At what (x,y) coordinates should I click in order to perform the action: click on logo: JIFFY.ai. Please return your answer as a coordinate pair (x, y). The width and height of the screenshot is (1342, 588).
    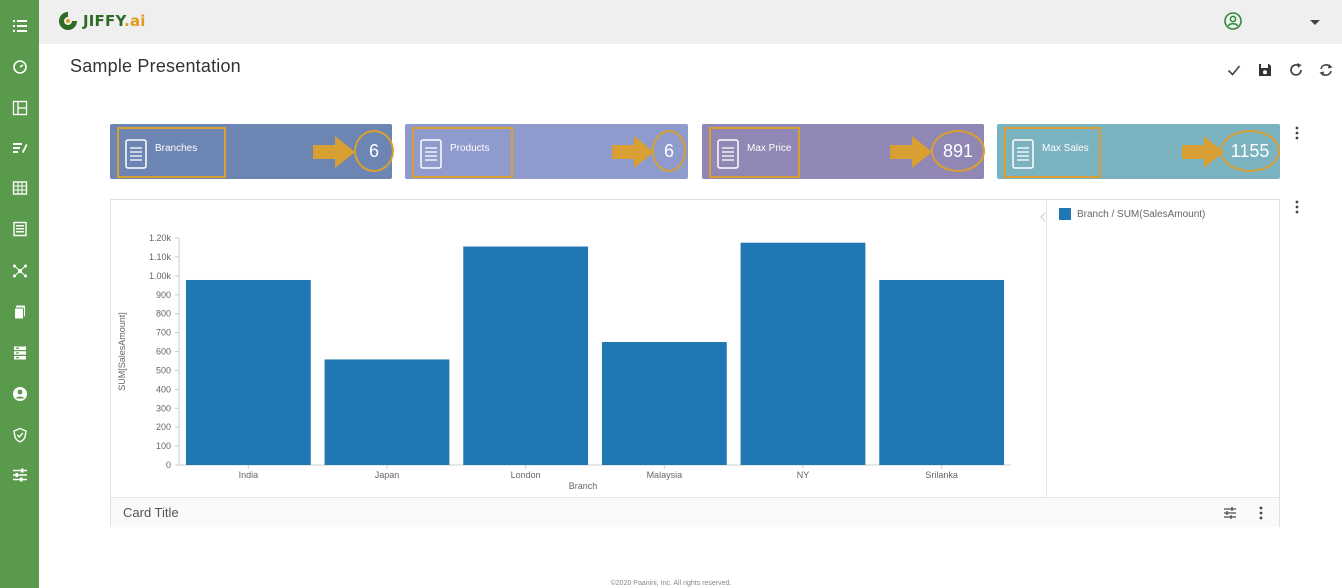
    Looking at the image, I should click on (101, 21).